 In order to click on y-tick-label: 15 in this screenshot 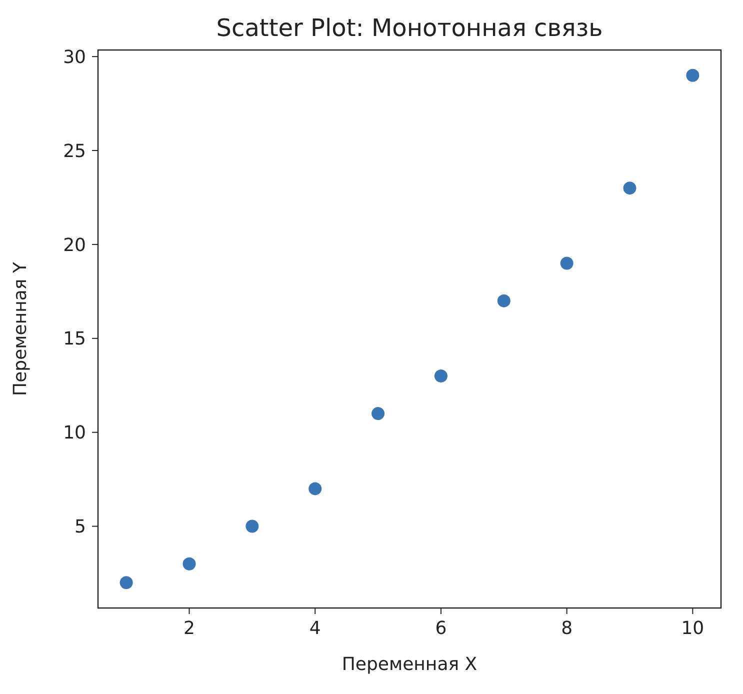, I will do `click(74, 339)`.